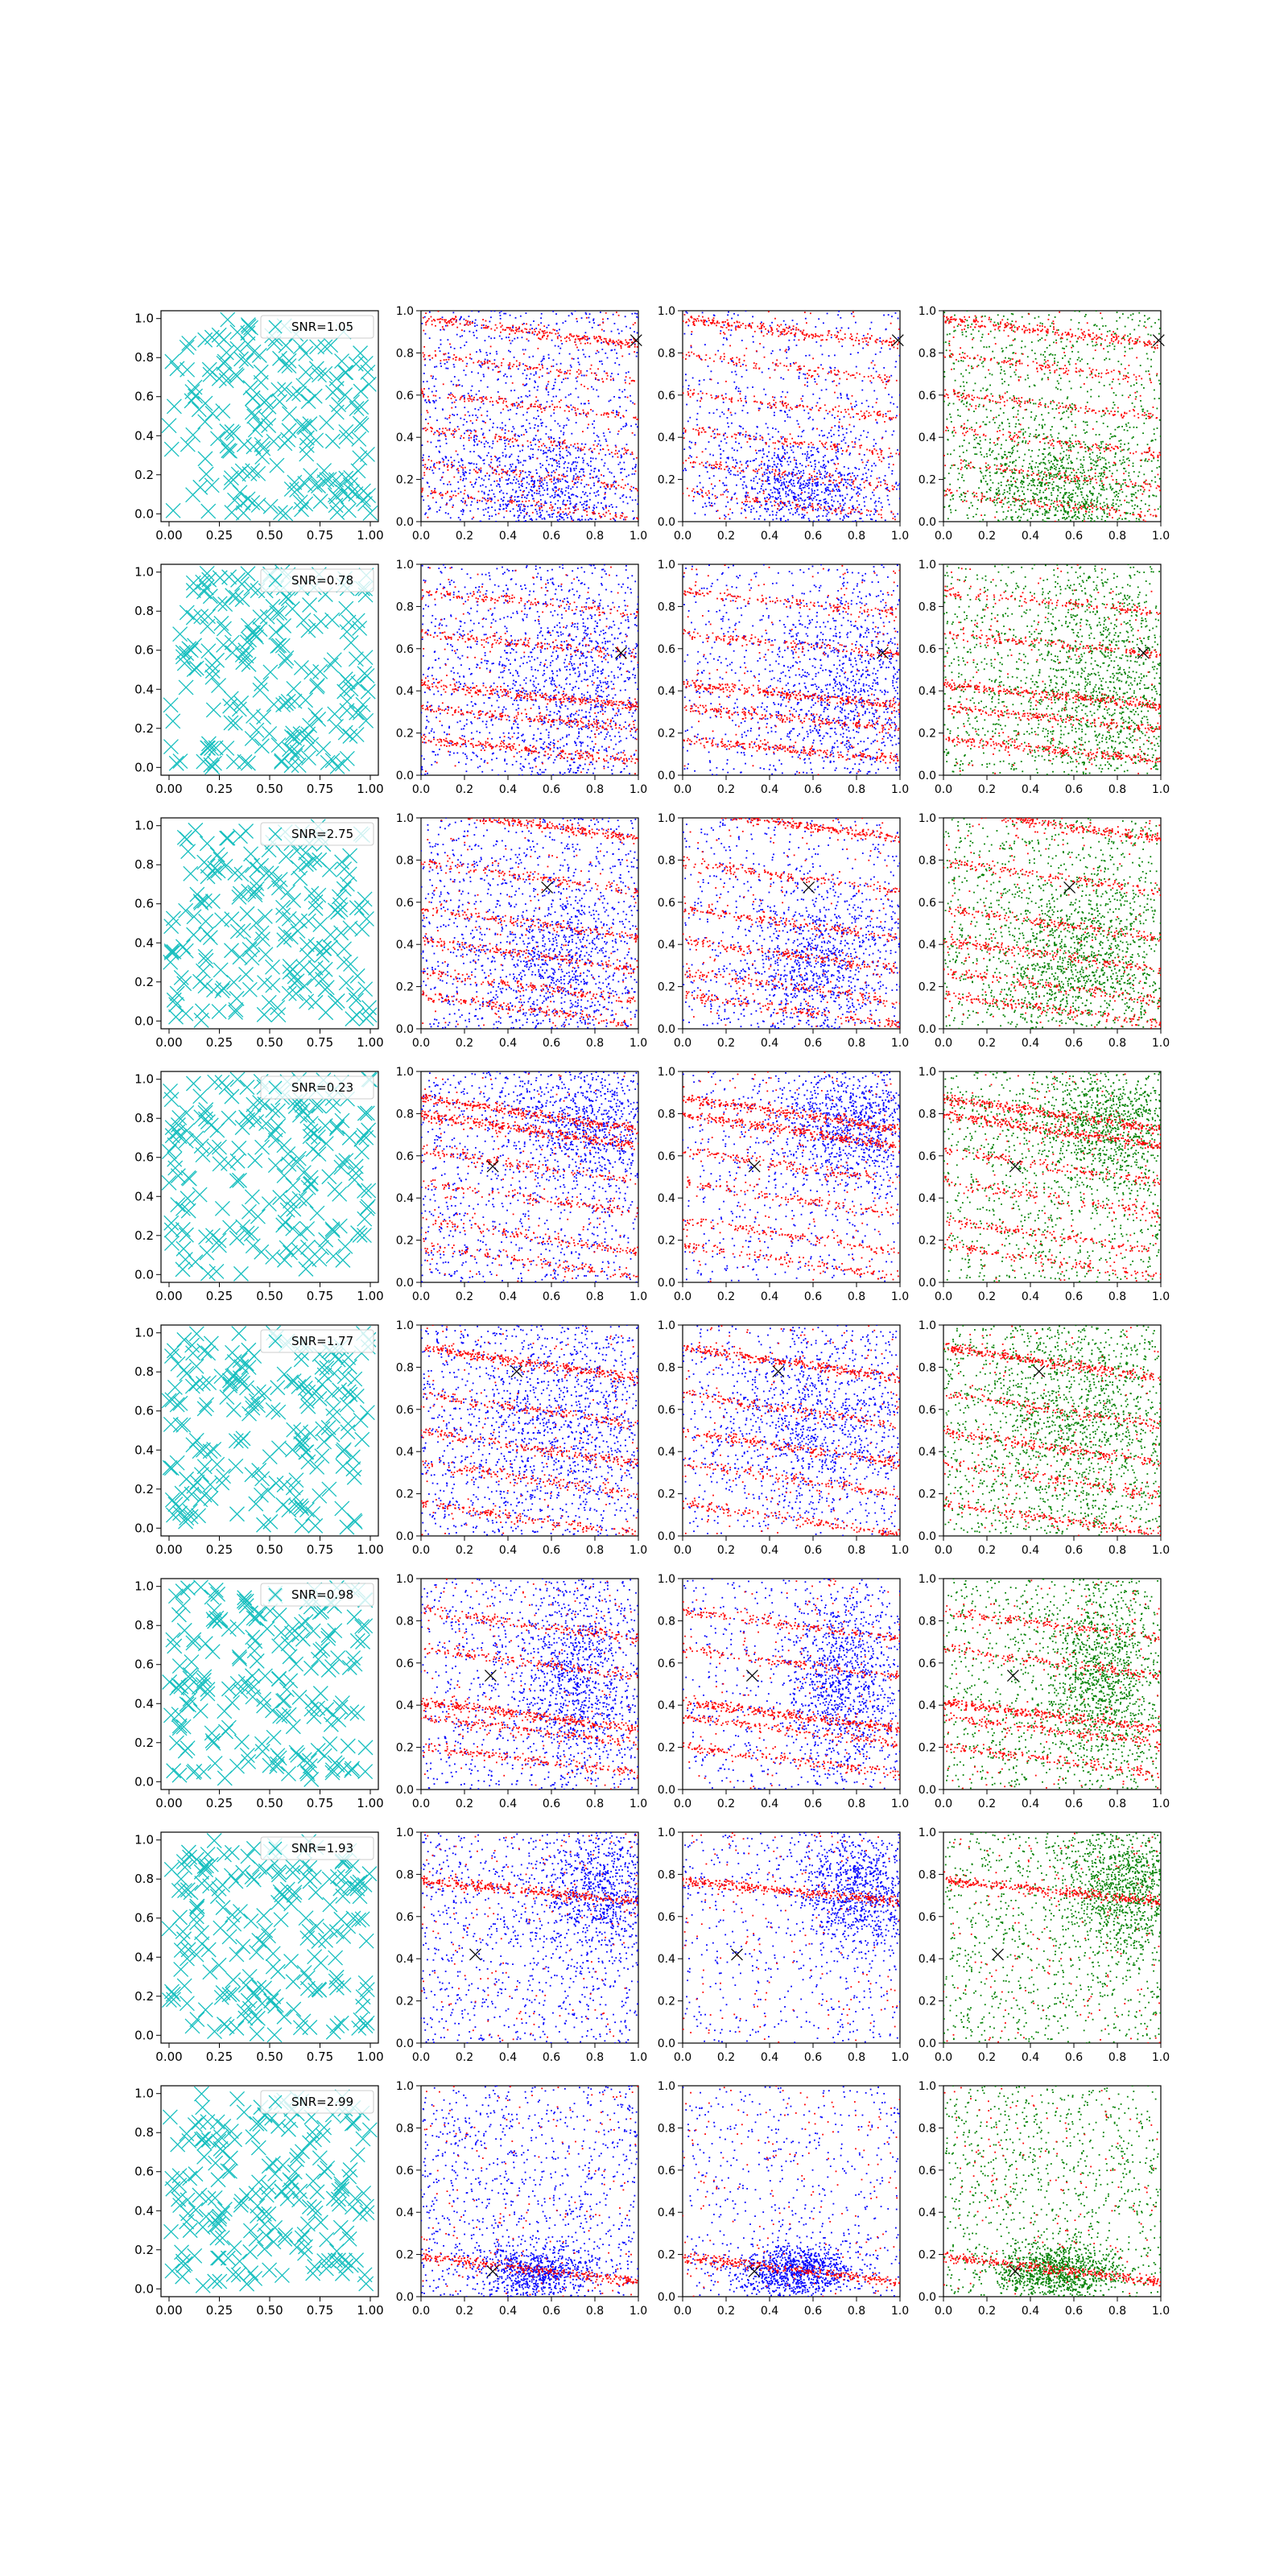  Describe the element at coordinates (666, 522) in the screenshot. I see `r1c3-ytick-label: 0.0` at that location.